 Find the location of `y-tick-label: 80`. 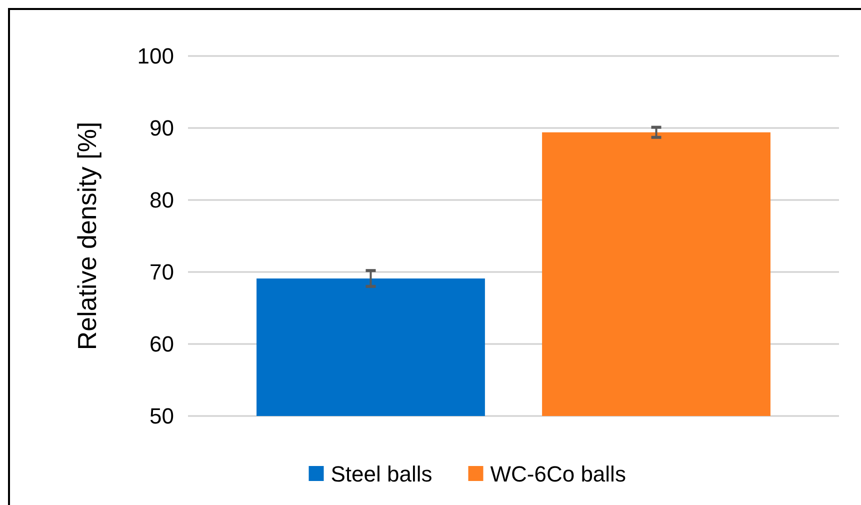

y-tick-label: 80 is located at coordinates (162, 200).